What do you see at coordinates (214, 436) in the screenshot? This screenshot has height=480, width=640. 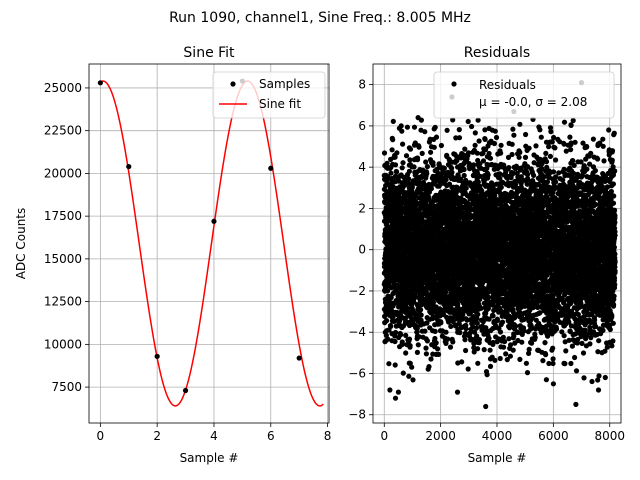 I see `sine-fit-x-tick-label: 4` at bounding box center [214, 436].